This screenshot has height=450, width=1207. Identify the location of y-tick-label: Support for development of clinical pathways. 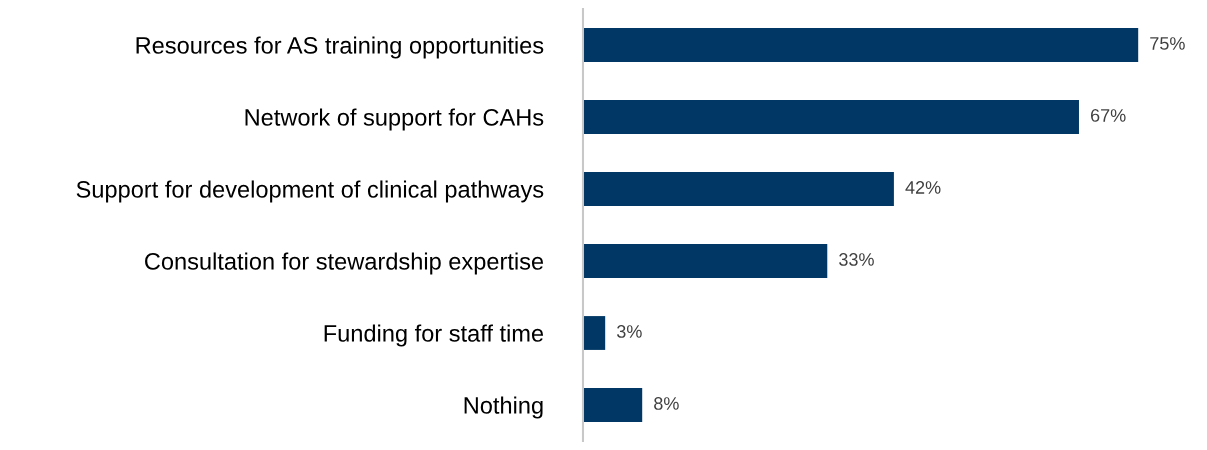
(310, 191).